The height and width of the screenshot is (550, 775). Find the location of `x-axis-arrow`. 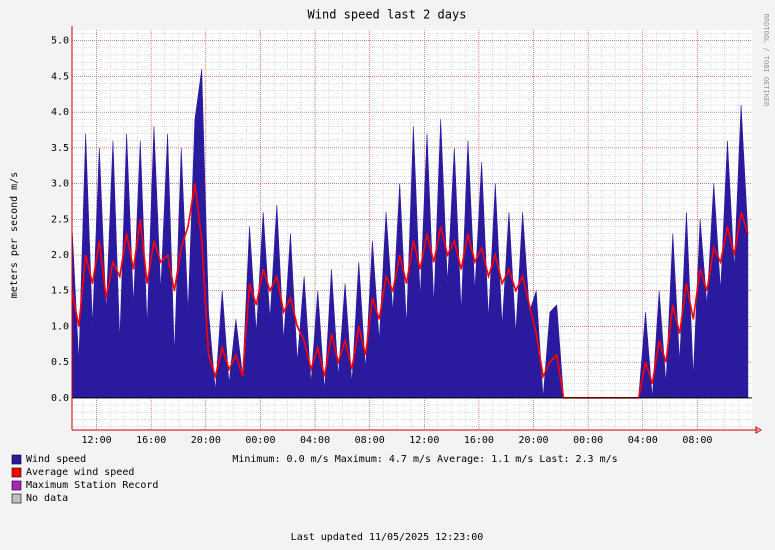

x-axis-arrow is located at coordinates (758, 430).